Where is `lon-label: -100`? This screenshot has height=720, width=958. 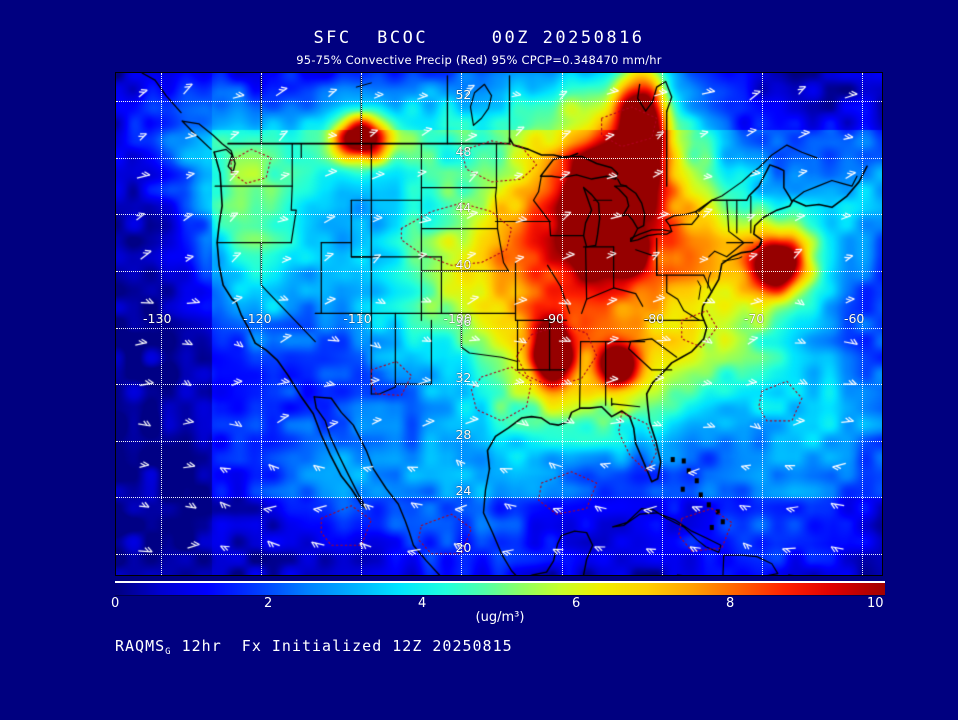 lon-label: -100 is located at coordinates (457, 319).